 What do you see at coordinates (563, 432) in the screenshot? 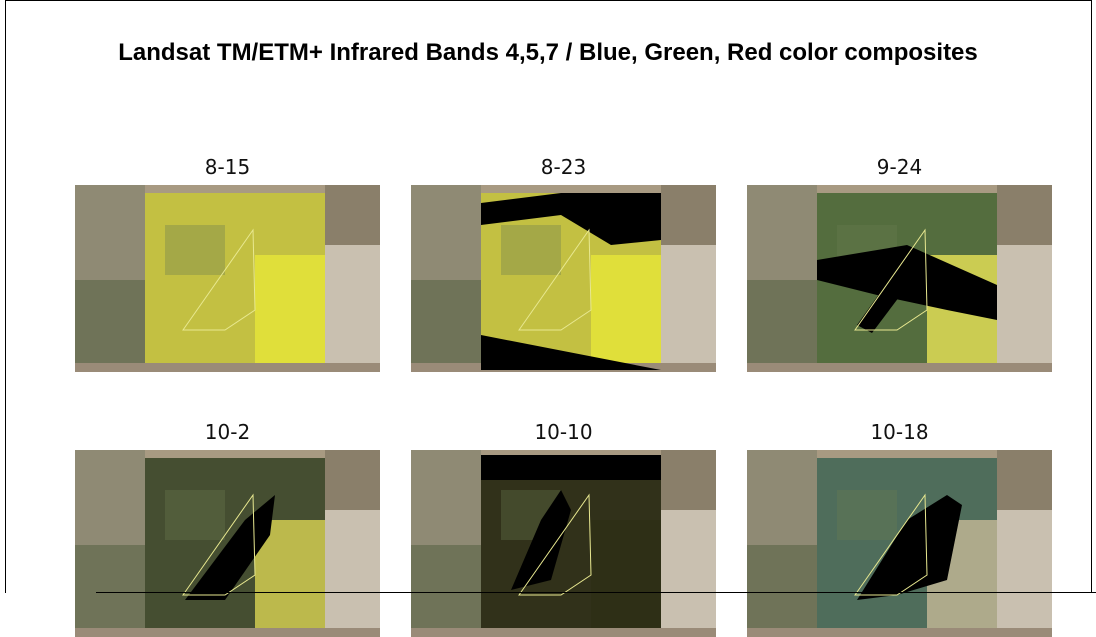
I see `panel-label: 10-10` at bounding box center [563, 432].